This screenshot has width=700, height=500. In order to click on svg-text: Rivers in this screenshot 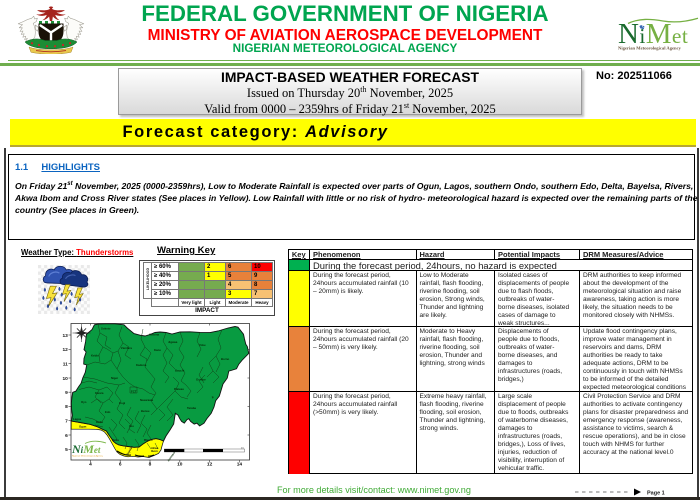, I will do `click(148, 440)`.